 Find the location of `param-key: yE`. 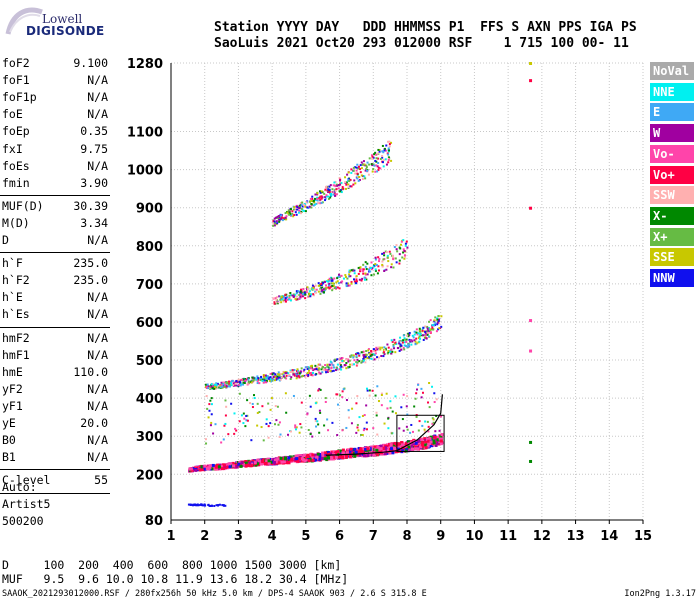

param-key: yE is located at coordinates (9, 423).